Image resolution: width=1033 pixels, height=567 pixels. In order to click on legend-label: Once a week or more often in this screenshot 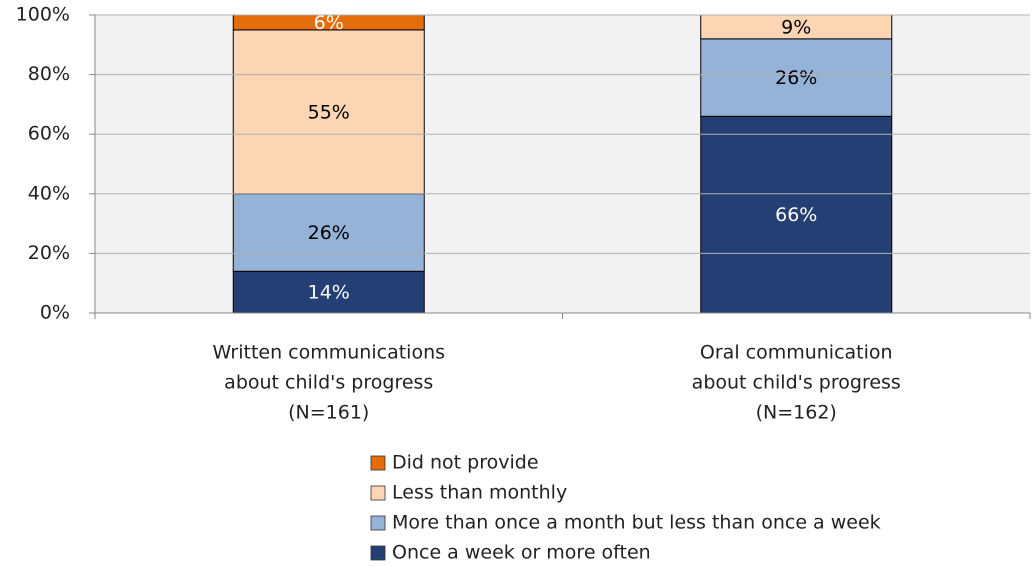, I will do `click(521, 553)`.